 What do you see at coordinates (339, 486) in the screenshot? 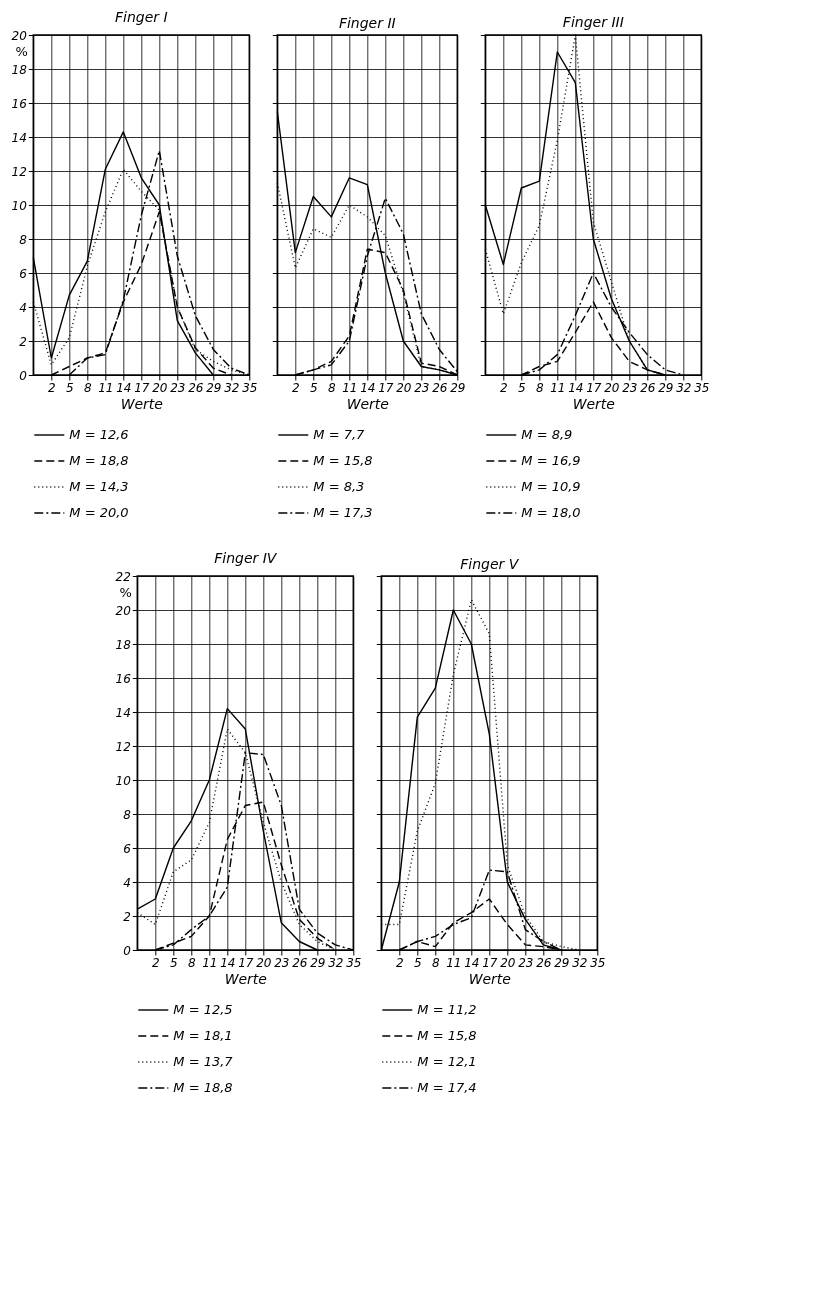
I see `legend-label: M = 8,3` at bounding box center [339, 486].